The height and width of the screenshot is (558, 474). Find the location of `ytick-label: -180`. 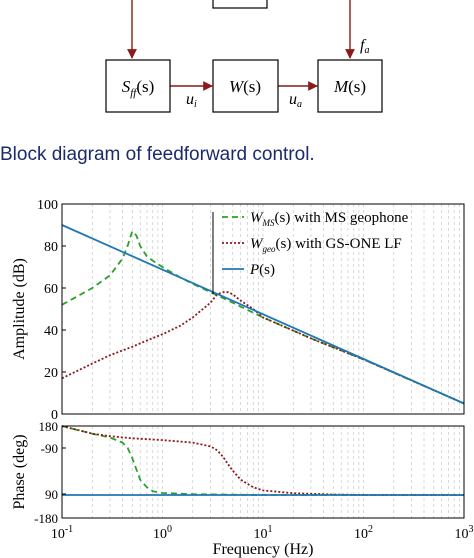

ytick-label: -180 is located at coordinates (46, 518).